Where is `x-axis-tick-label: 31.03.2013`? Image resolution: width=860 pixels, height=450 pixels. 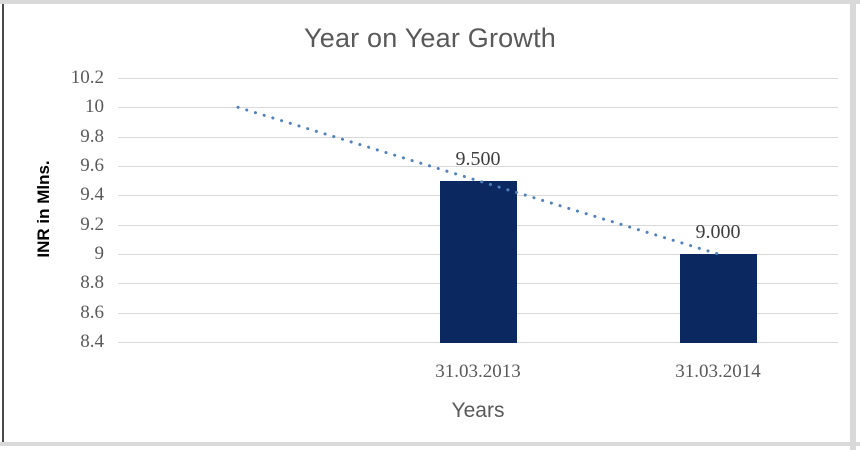 x-axis-tick-label: 31.03.2013 is located at coordinates (478, 371).